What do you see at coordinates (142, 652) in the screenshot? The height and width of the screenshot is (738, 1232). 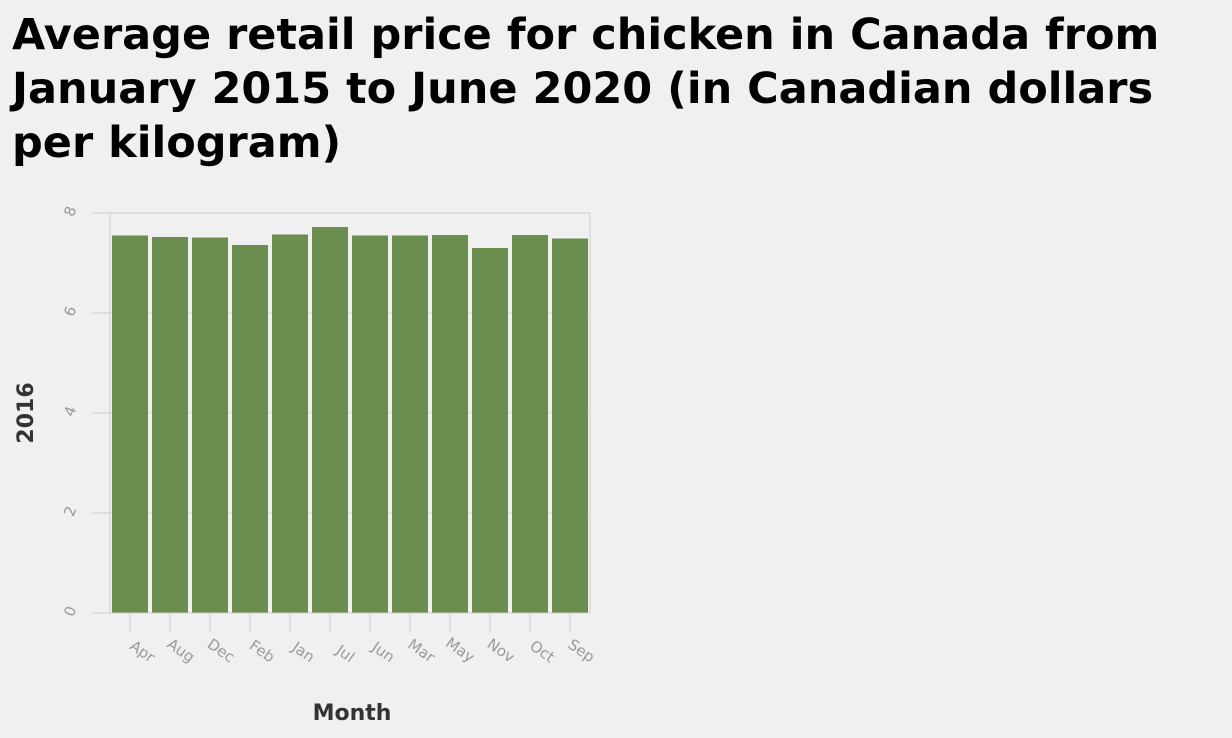 I see `x-tick-label: Apr` at bounding box center [142, 652].